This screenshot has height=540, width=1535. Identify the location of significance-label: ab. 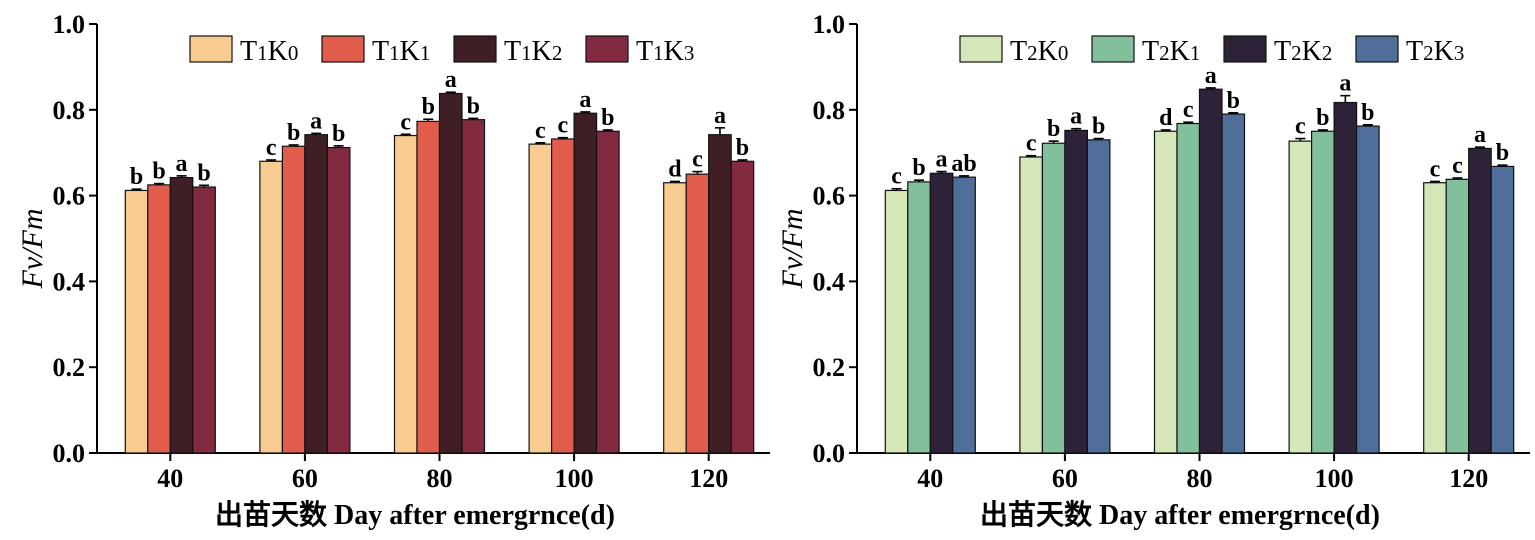
(963, 164).